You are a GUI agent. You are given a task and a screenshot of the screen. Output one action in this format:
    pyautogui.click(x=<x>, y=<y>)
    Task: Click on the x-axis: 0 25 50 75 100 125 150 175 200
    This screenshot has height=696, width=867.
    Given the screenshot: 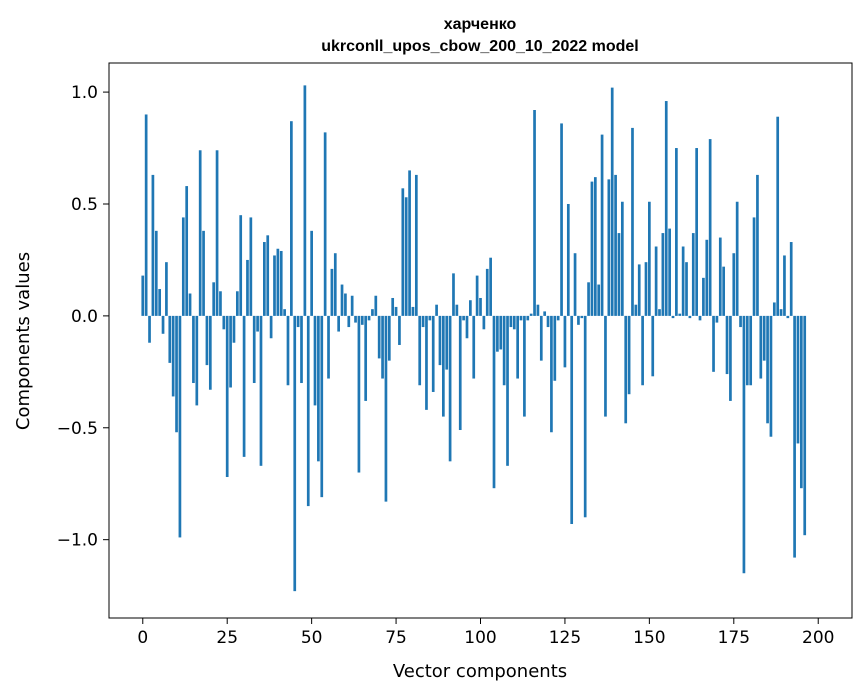 What is the action you would take?
    pyautogui.click(x=485, y=633)
    